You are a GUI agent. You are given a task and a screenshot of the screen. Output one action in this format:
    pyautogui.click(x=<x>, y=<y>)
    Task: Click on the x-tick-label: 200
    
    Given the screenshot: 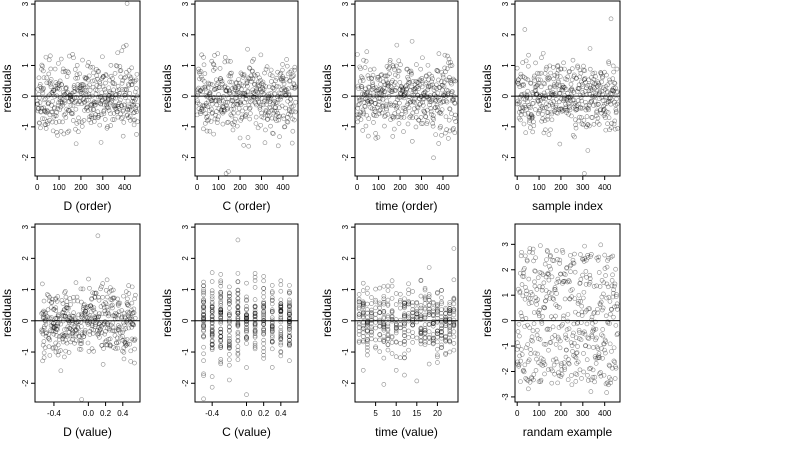 What is the action you would take?
    pyautogui.click(x=81, y=187)
    